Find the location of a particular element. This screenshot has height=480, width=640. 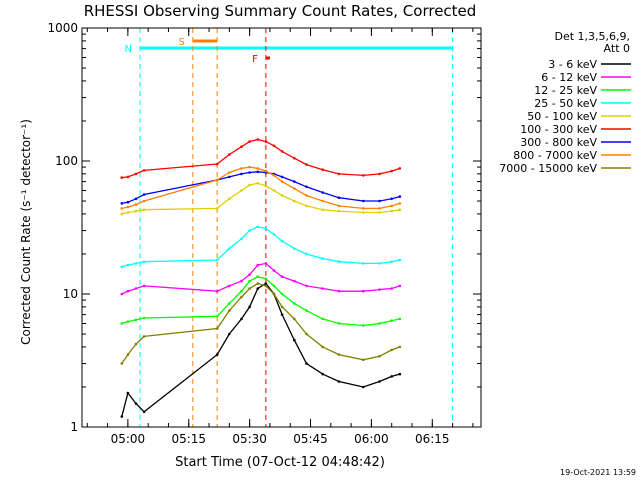

x-tick-label: 05:45 is located at coordinates (310, 439).